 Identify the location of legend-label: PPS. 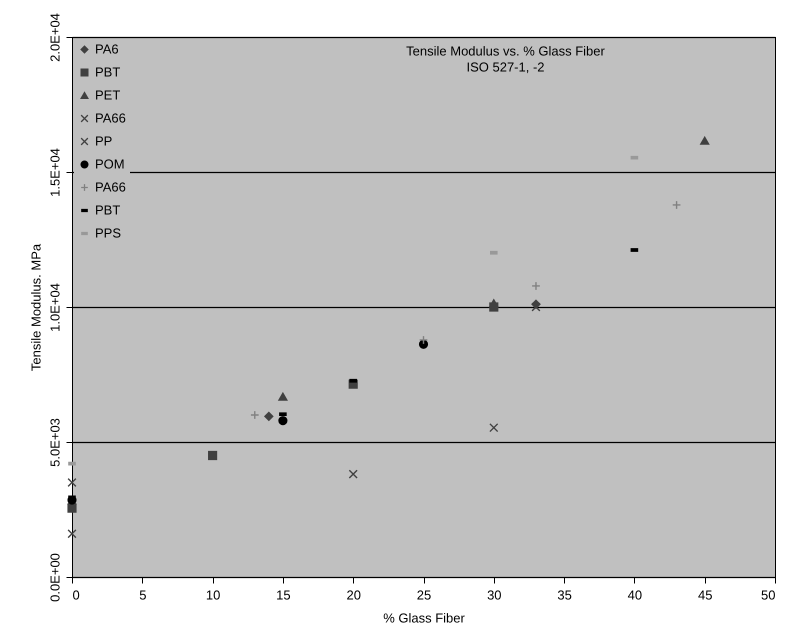
(108, 233).